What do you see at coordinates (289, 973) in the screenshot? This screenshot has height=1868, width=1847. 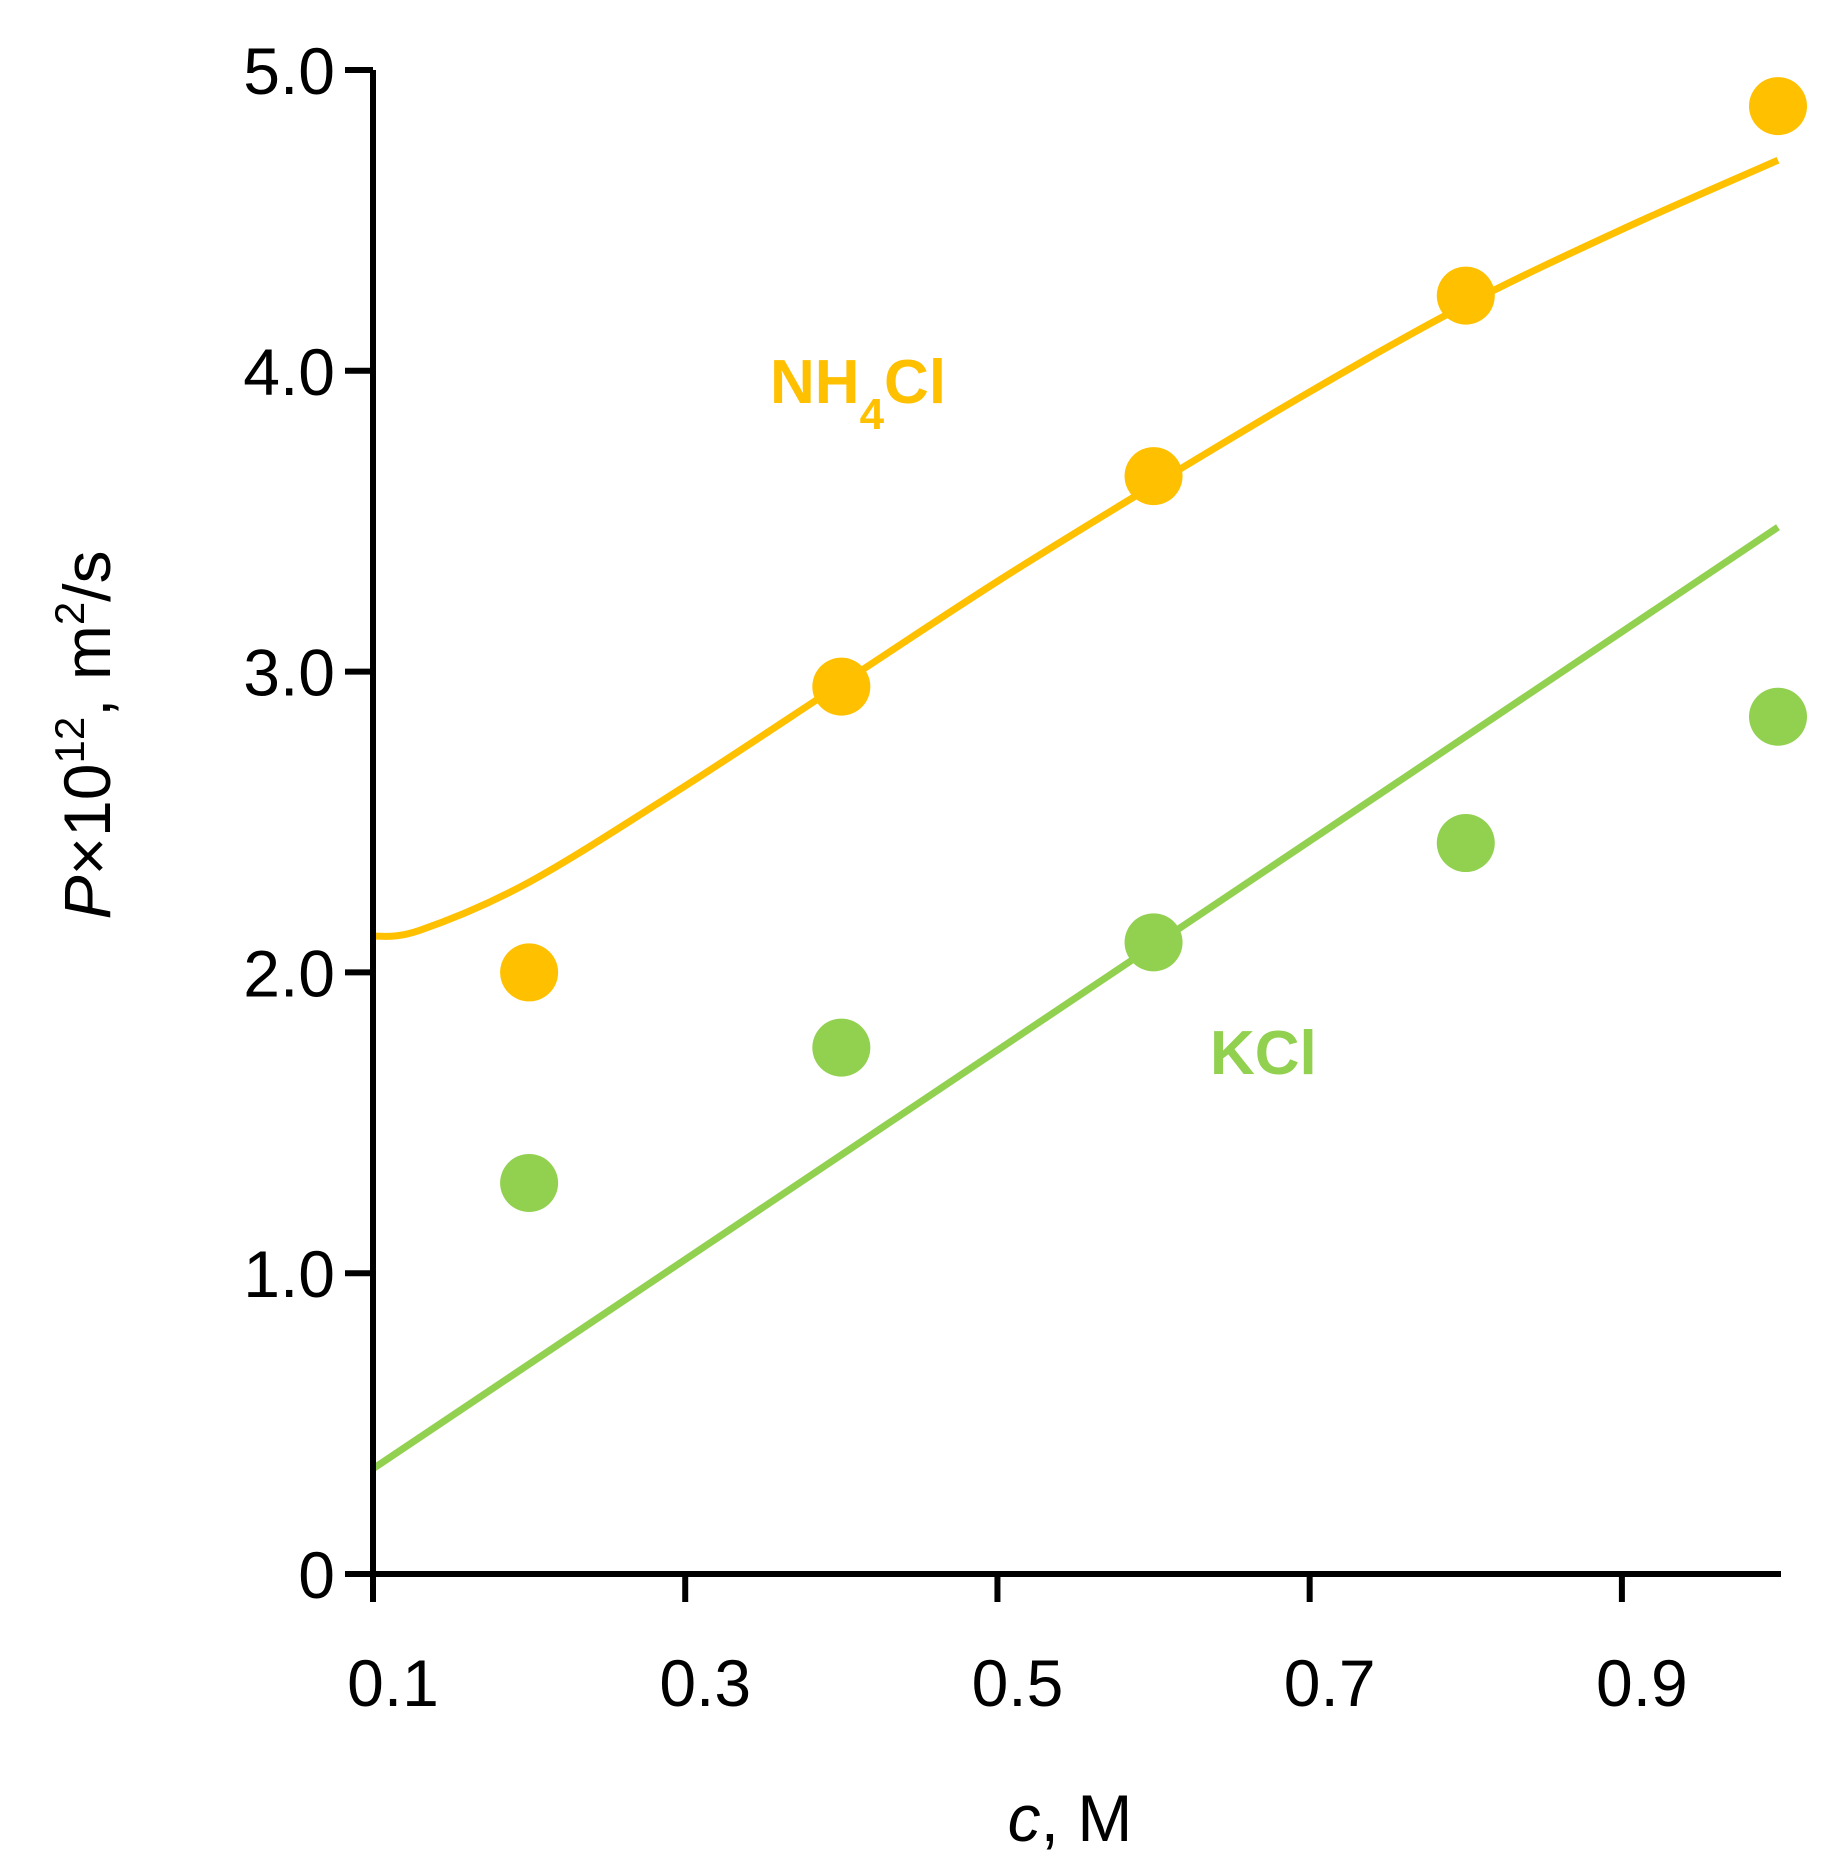 I see `y-tick-label: 2.0` at bounding box center [289, 973].